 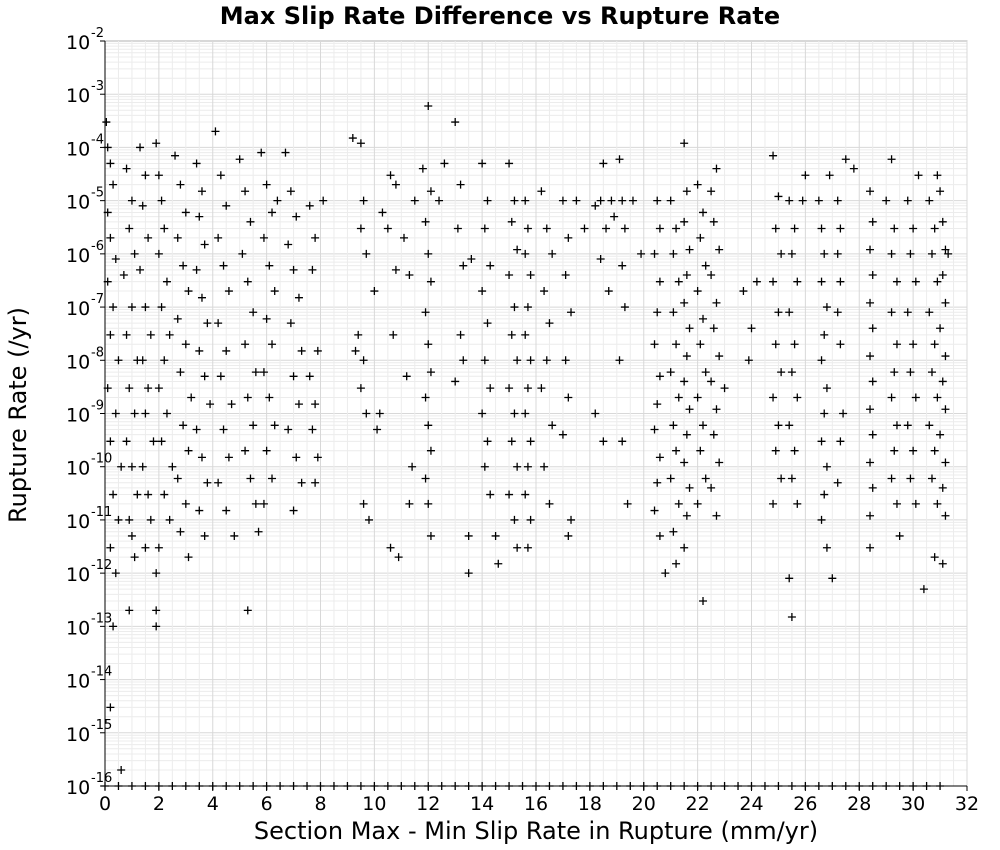 What do you see at coordinates (101, 672) in the screenshot?
I see `y-tick-exponent: -14` at bounding box center [101, 672].